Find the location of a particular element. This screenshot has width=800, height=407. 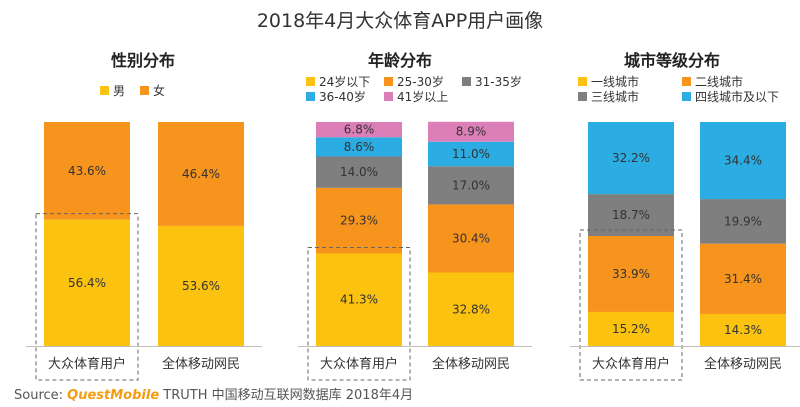

legend-label-0-0: 男 is located at coordinates (119, 91).